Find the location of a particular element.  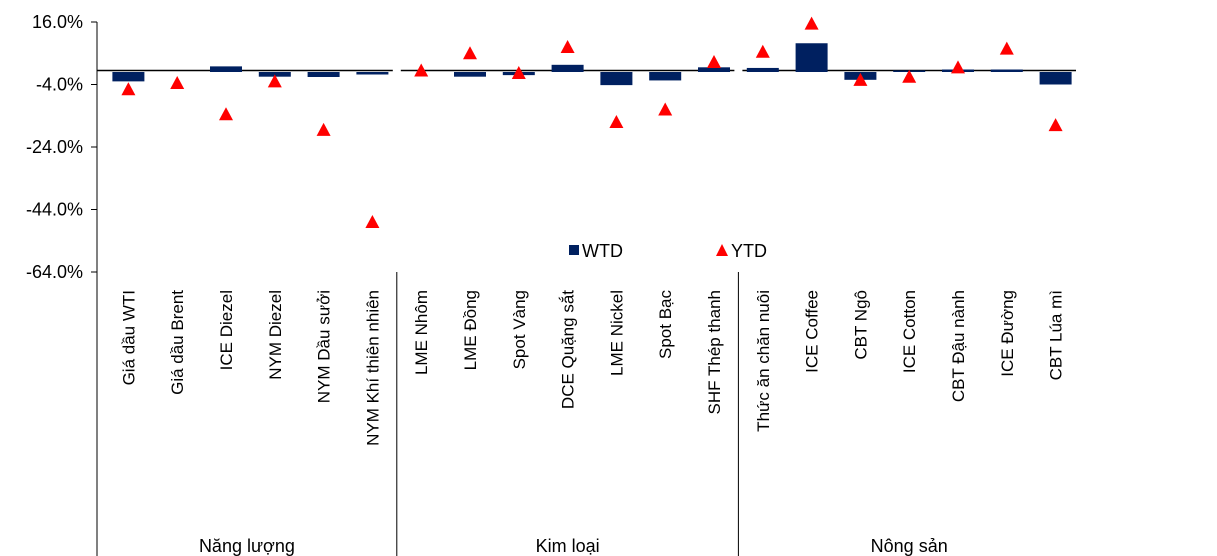

group-label: Năng lượng is located at coordinates (247, 546).